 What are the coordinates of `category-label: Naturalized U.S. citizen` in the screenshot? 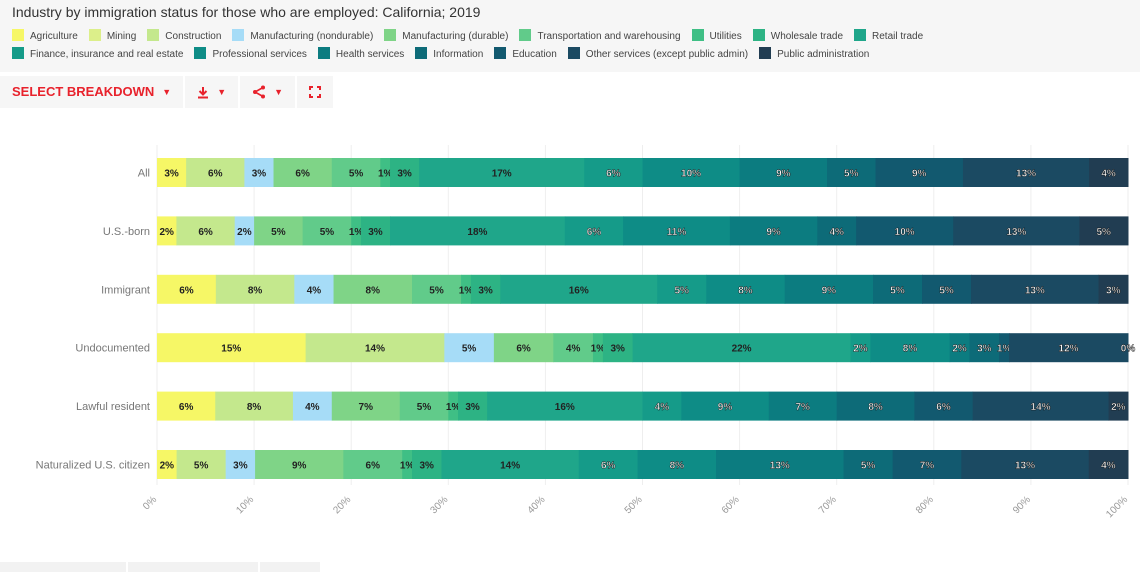 It's located at (93, 466).